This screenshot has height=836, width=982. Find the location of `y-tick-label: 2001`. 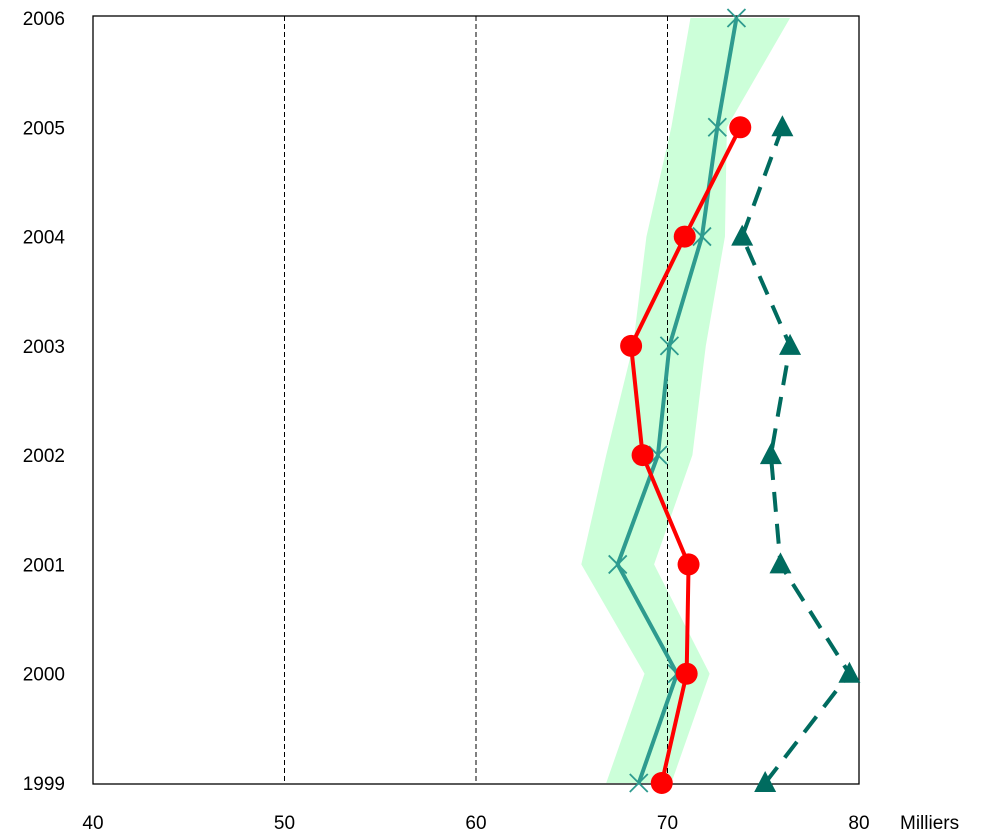

y-tick-label: 2001 is located at coordinates (44, 565).